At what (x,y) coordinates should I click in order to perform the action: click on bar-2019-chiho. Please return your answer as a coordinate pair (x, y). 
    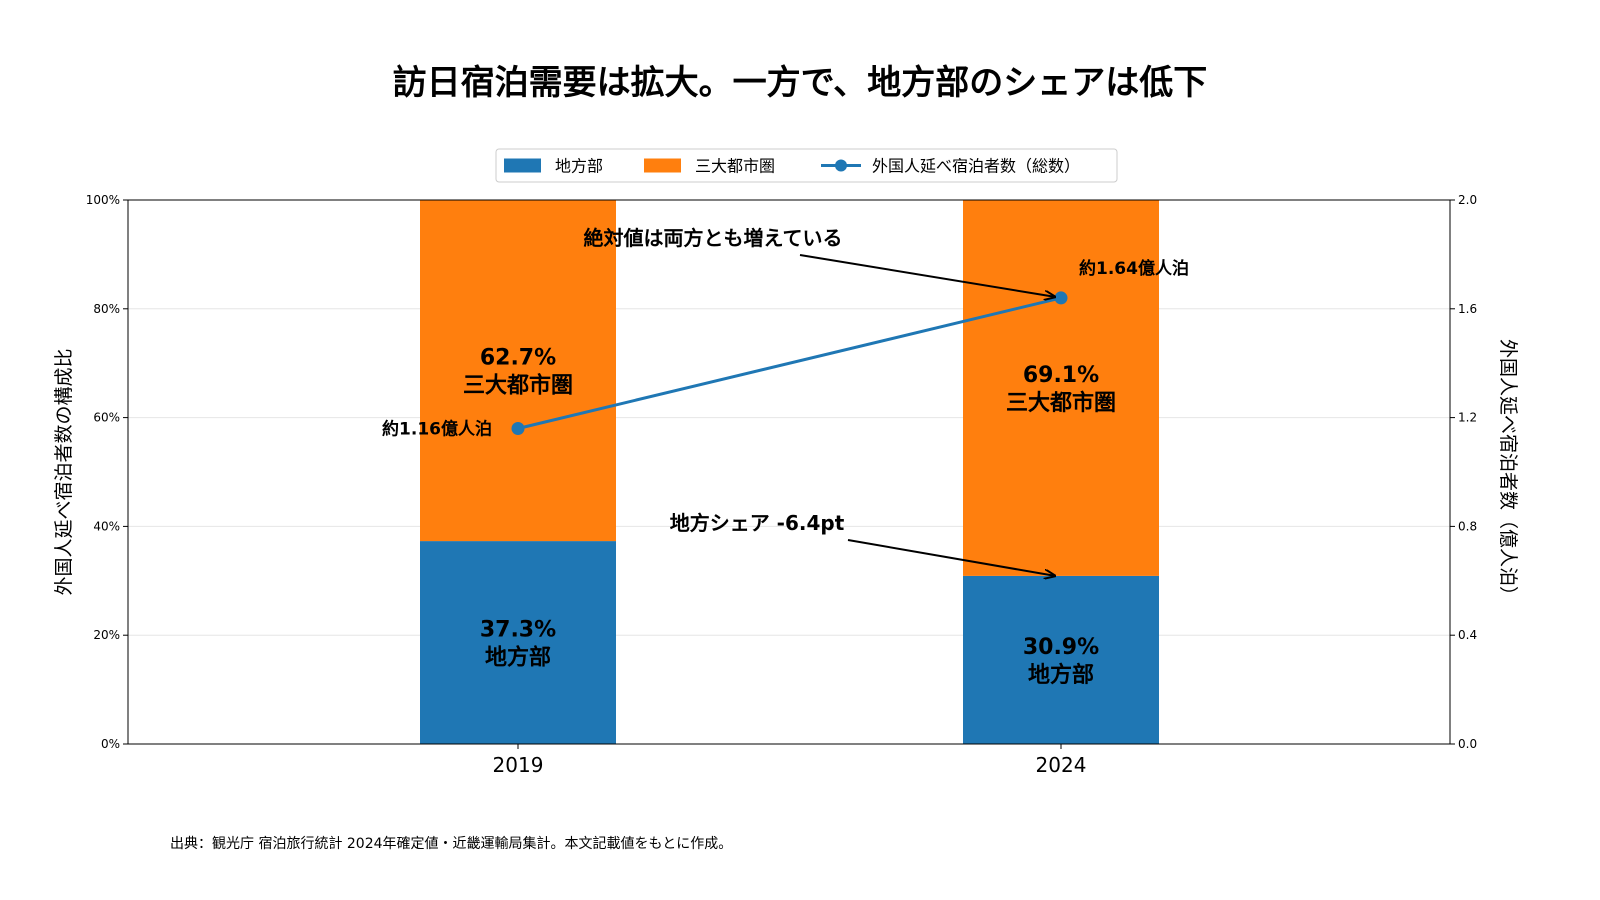
    Looking at the image, I should click on (518, 642).